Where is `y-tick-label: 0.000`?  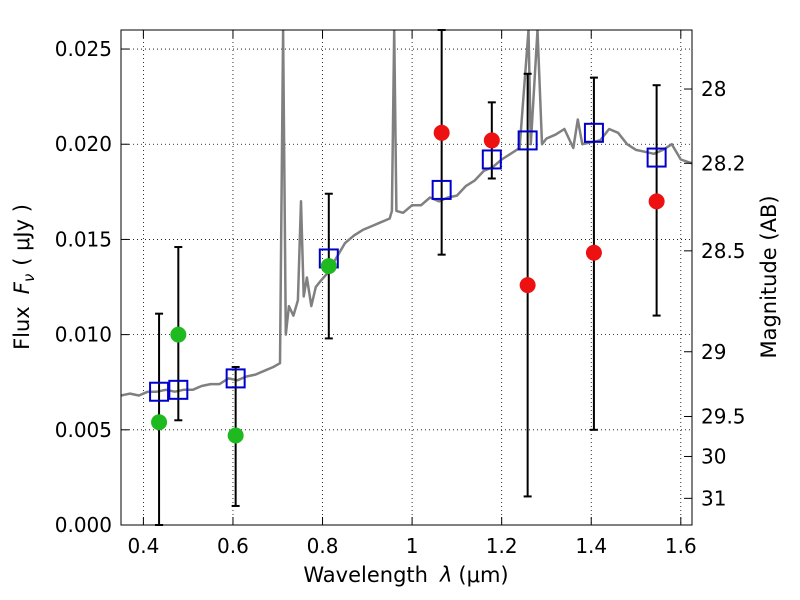
y-tick-label: 0.000 is located at coordinates (83, 525).